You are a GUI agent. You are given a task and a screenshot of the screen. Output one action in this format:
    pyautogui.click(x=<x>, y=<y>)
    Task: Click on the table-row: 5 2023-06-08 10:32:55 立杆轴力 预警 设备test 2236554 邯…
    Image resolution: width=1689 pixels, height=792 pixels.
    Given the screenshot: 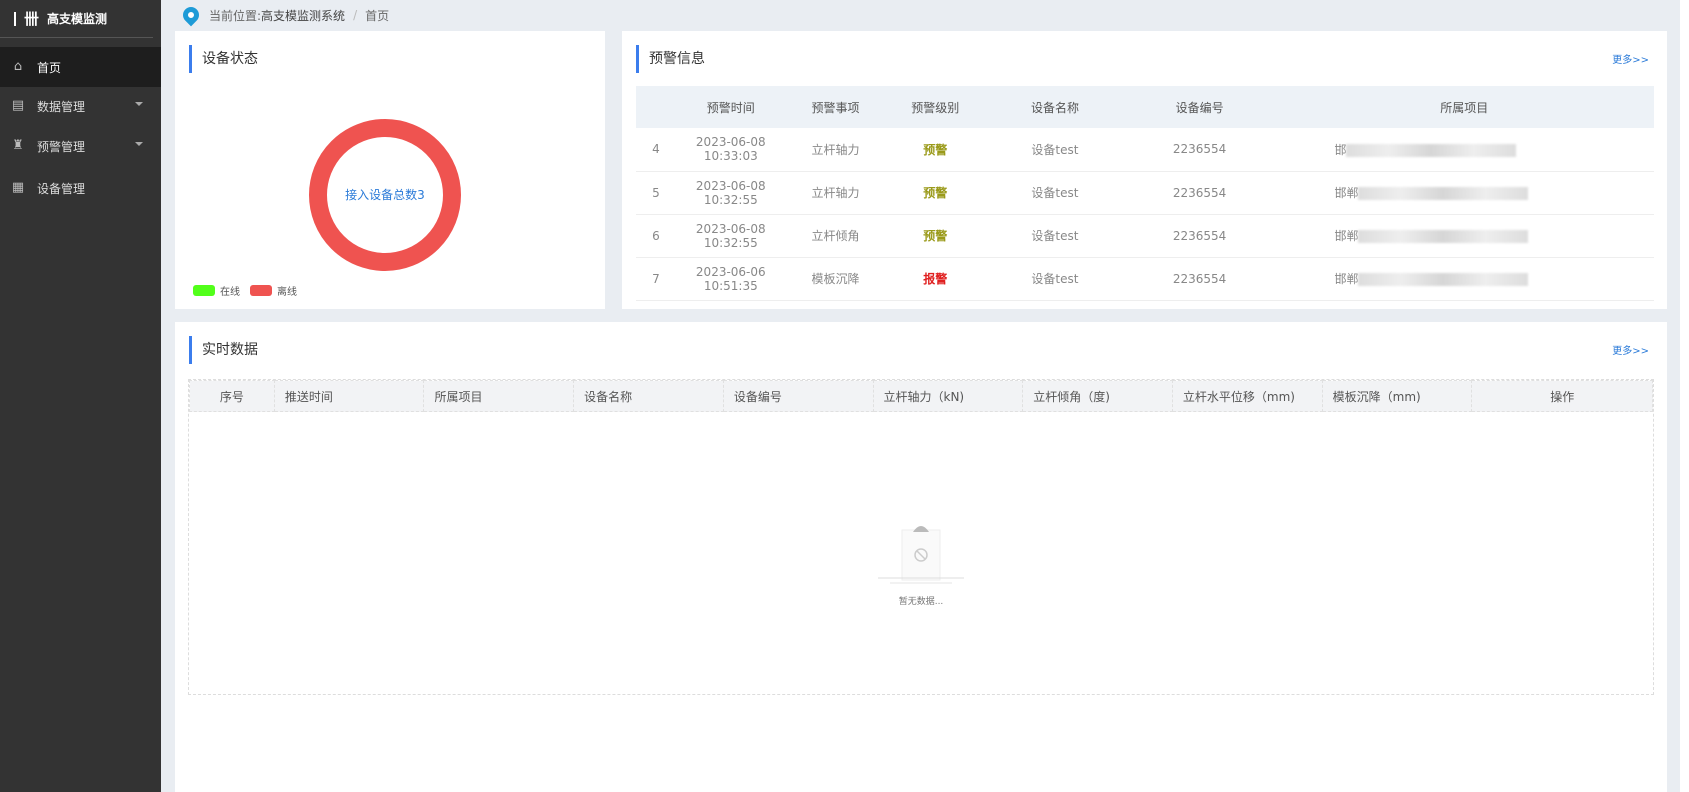 What is the action you would take?
    pyautogui.click(x=1145, y=193)
    